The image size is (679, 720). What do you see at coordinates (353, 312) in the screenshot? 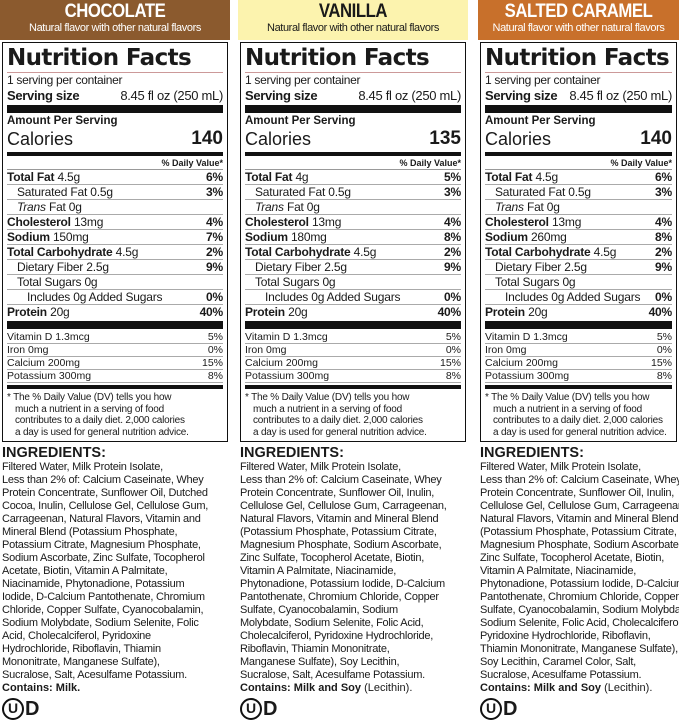
I see `nutrient-row: Protein 20g 40%` at bounding box center [353, 312].